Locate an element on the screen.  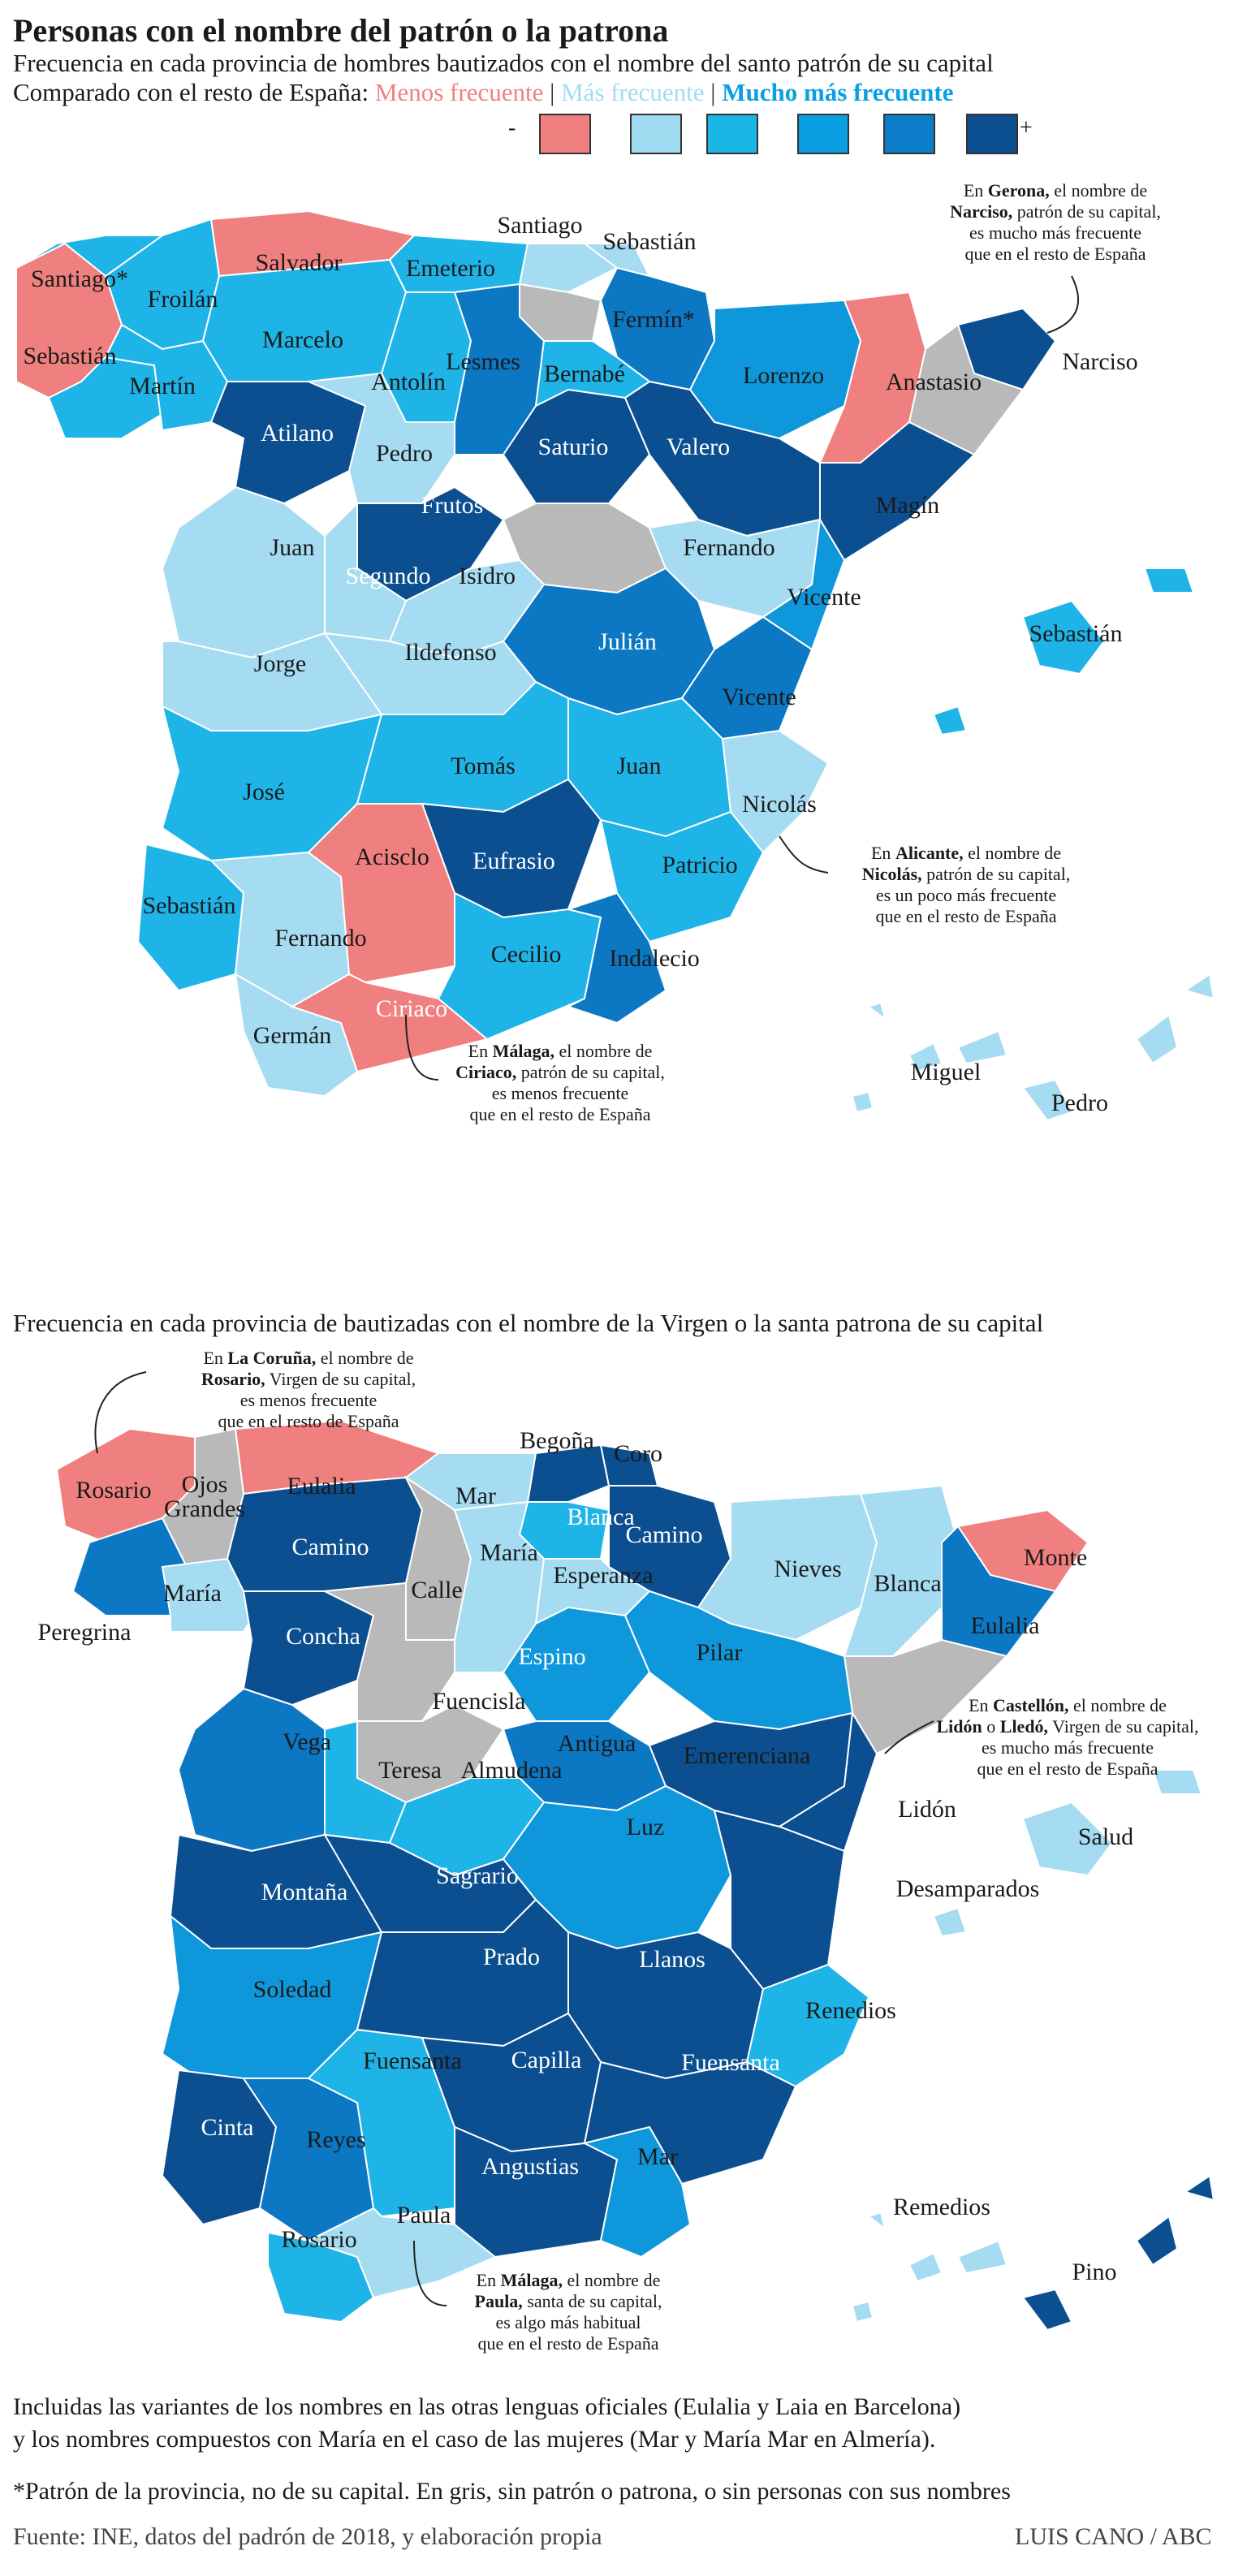
province-label: Isidro is located at coordinates (487, 576).